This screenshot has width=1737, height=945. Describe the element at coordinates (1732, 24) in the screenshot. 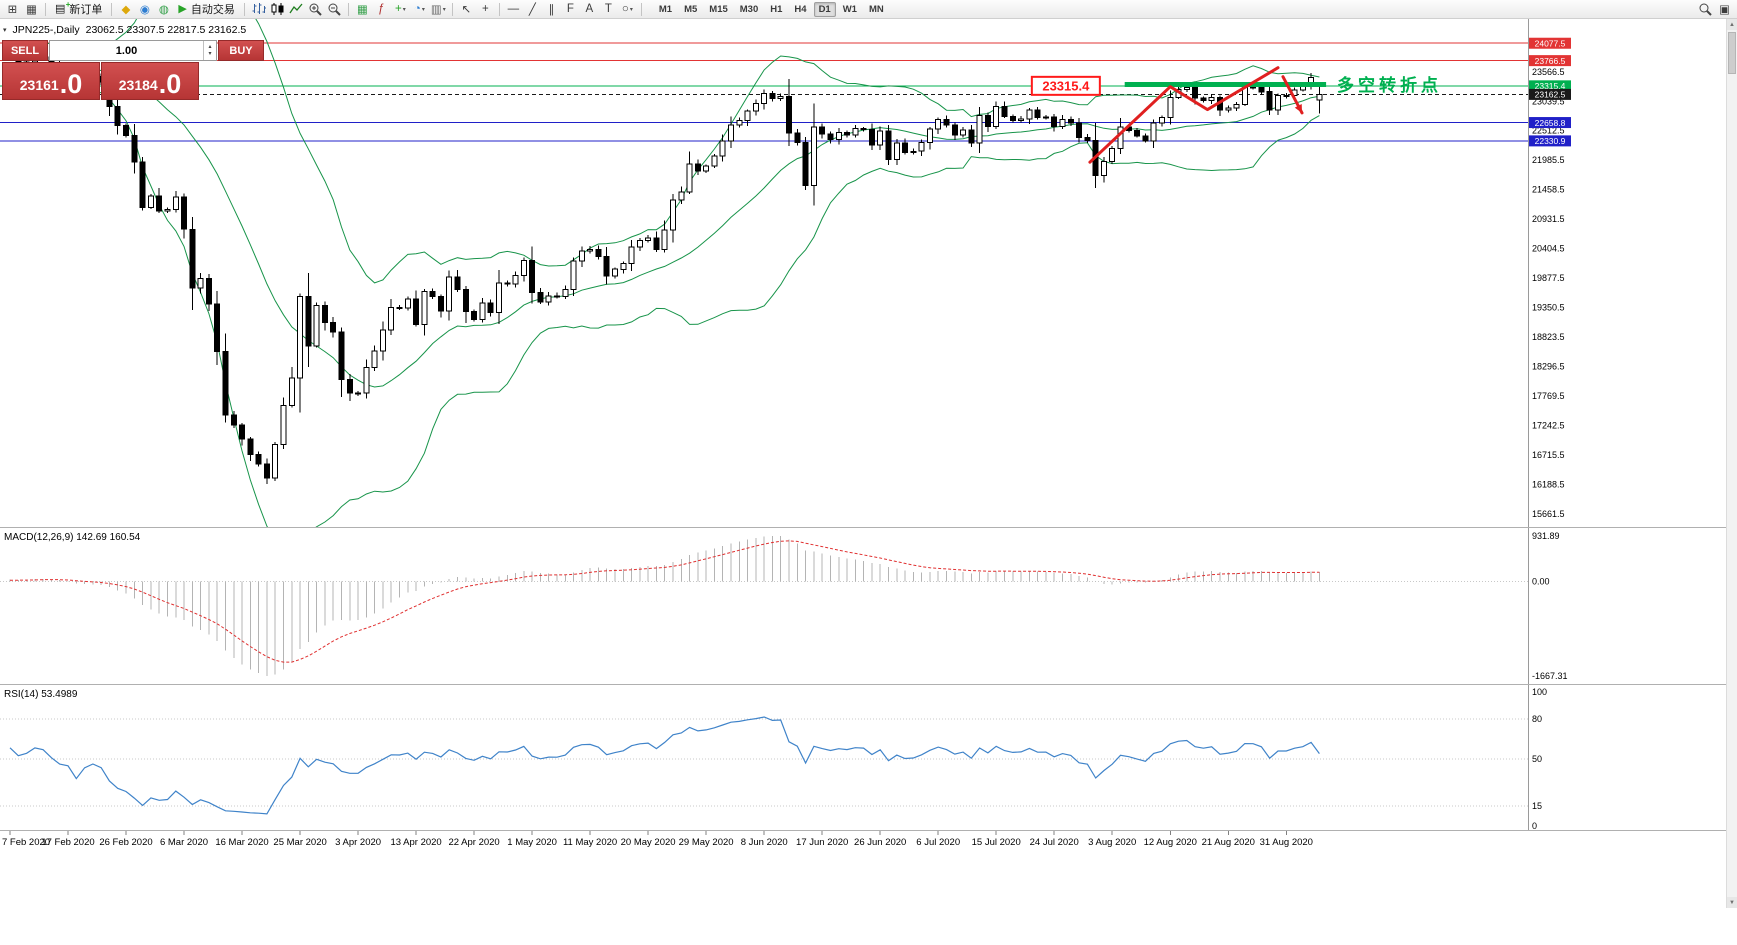

I see `scroll-up-button: ▲` at that location.